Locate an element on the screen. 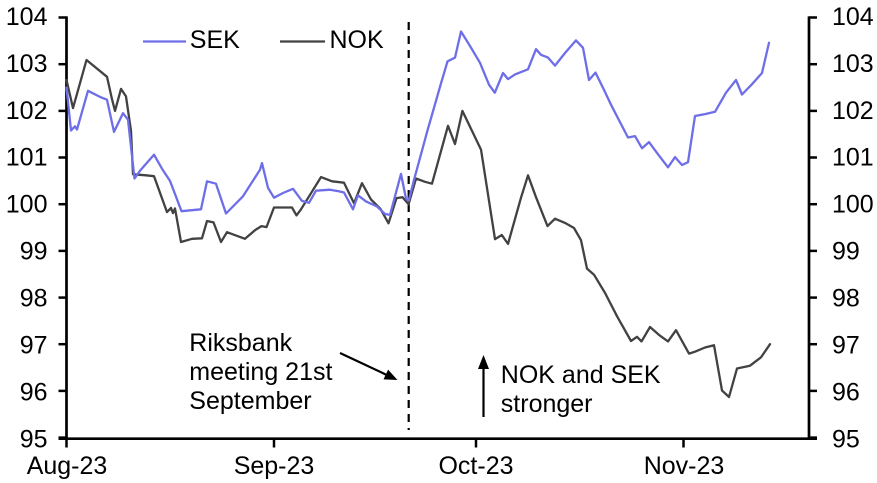  svg-text: NOK and SEK is located at coordinates (581, 375).